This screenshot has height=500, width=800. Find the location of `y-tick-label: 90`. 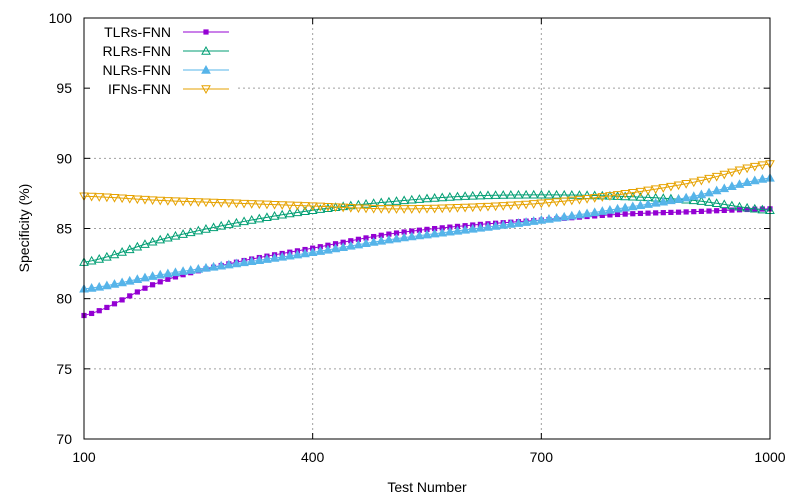

y-tick-label: 90 is located at coordinates (64, 158).